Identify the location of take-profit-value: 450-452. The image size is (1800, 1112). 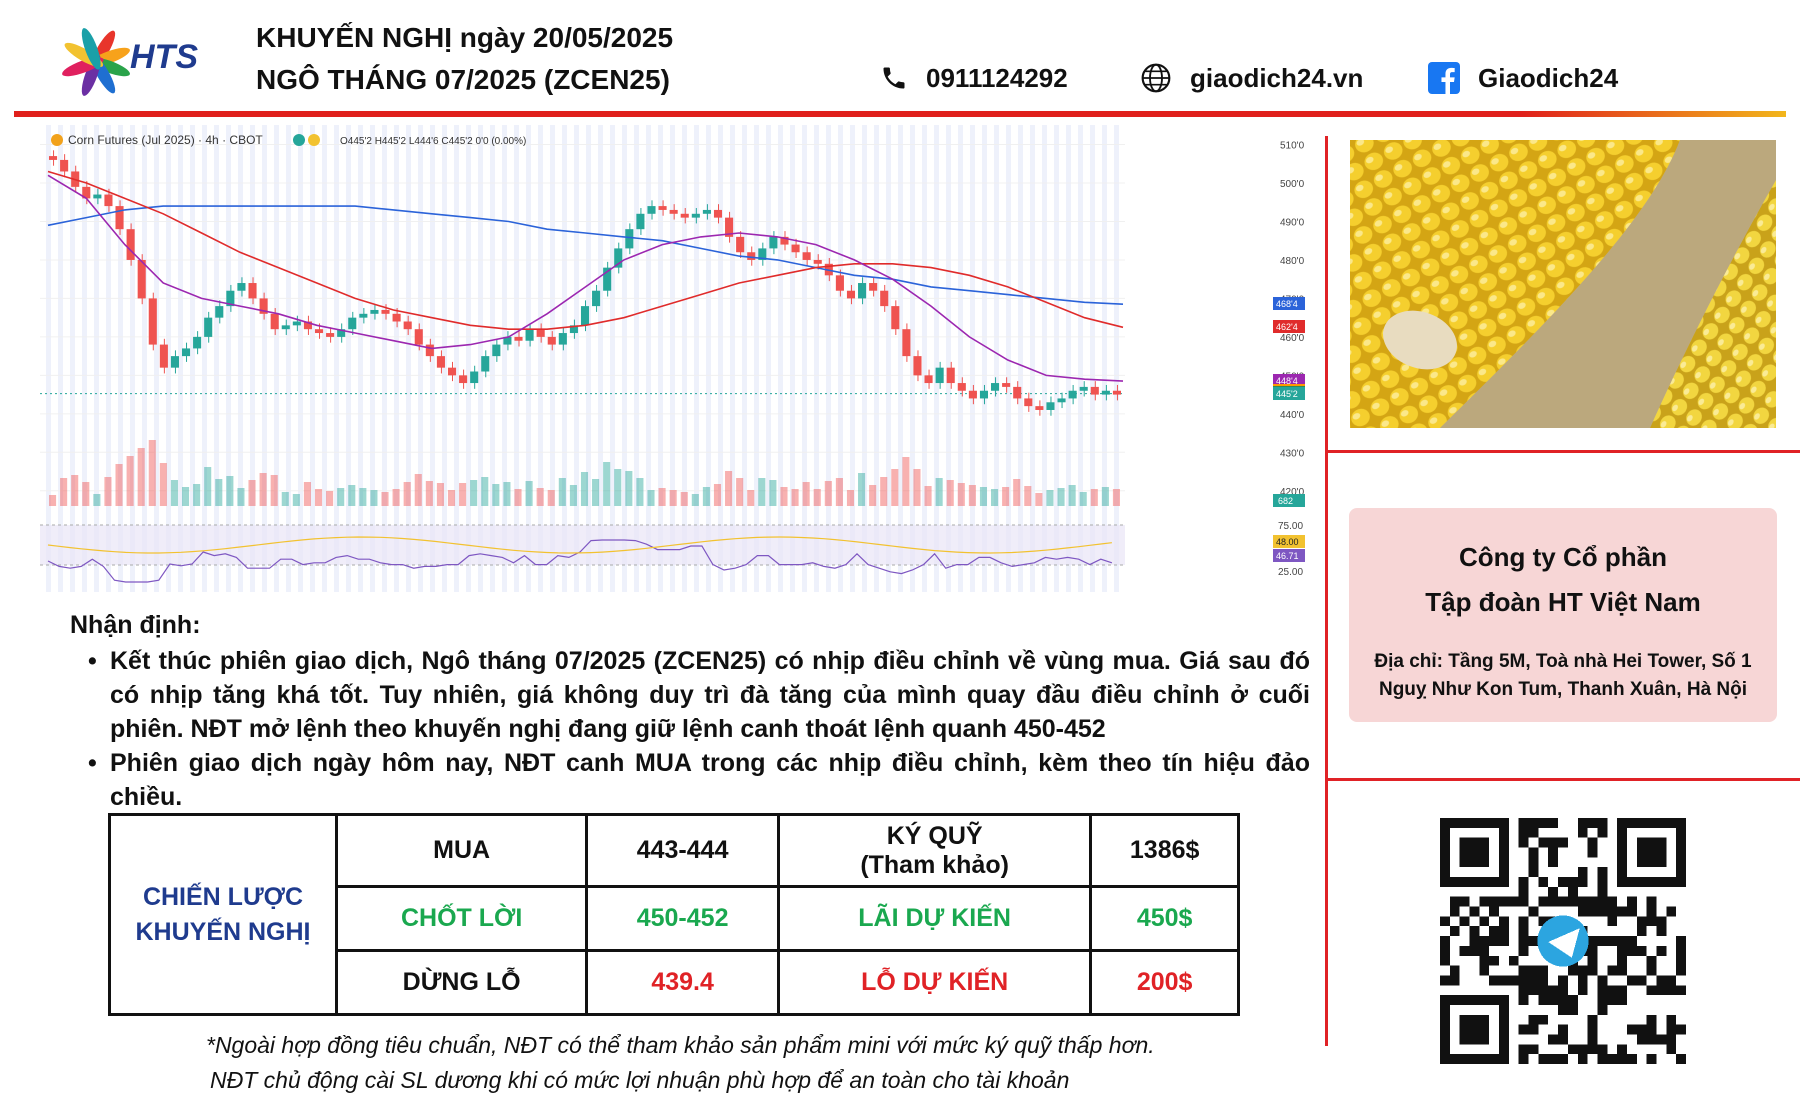
(682, 918).